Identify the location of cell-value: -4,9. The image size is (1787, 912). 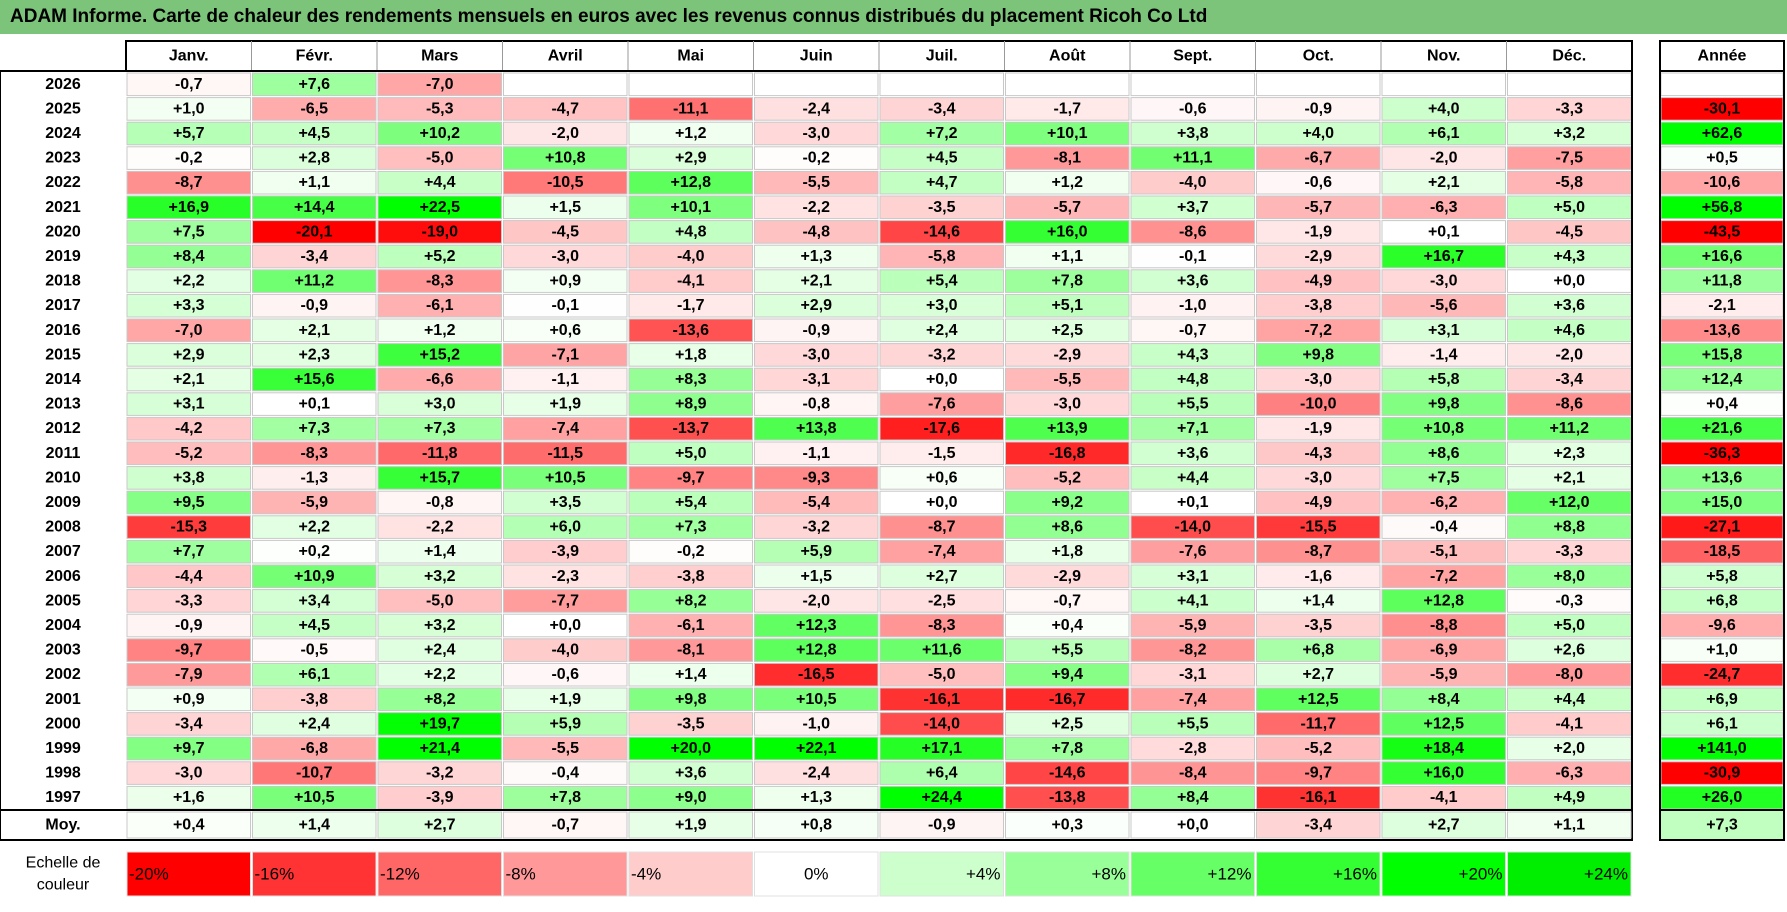
(1318, 281).